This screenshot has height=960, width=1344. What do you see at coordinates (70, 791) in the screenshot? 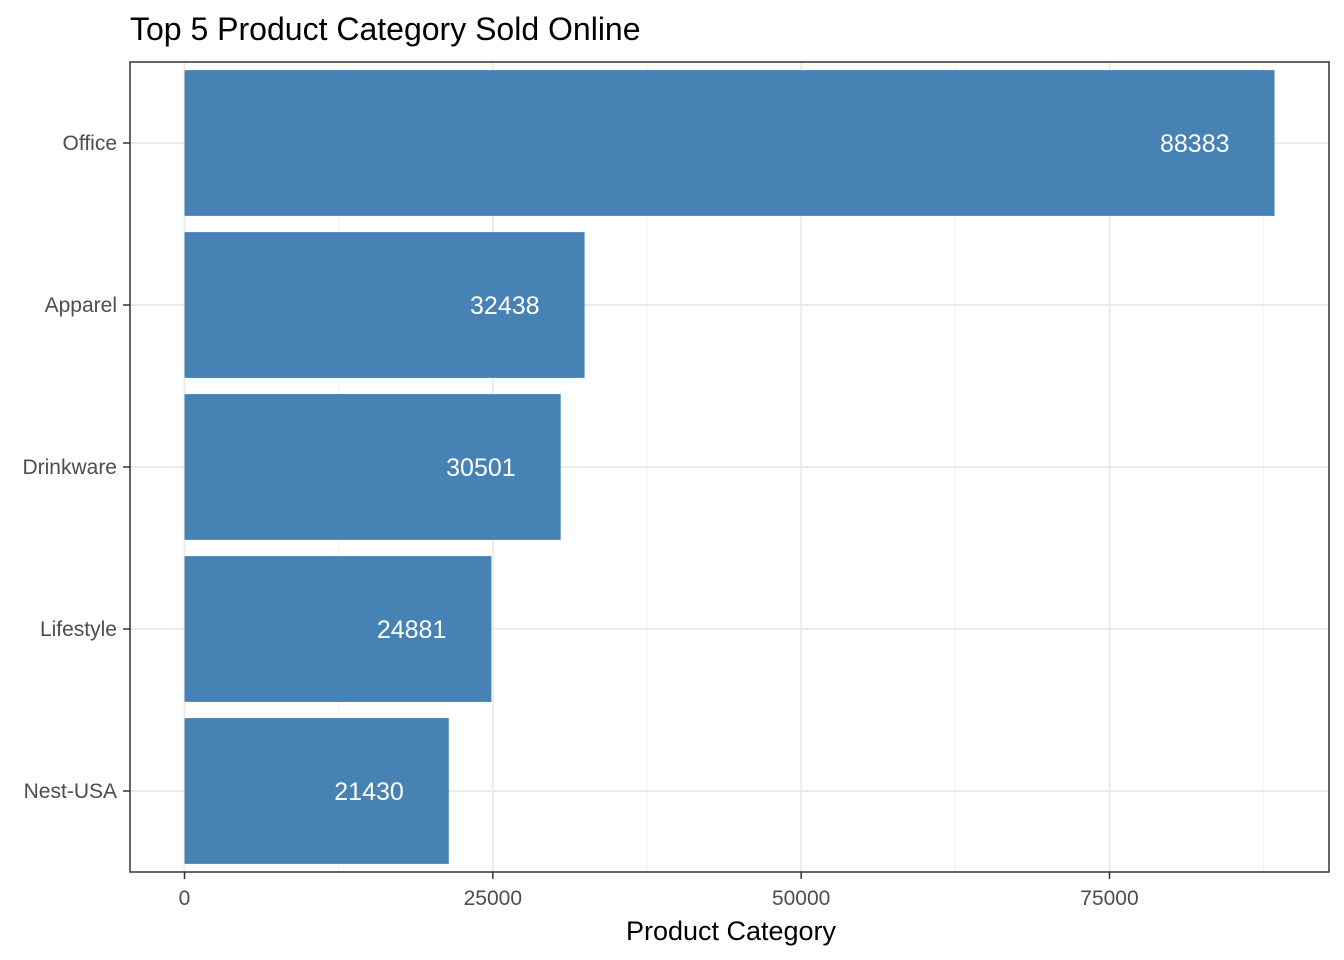
I see `y-tick-label: Nest-USA` at bounding box center [70, 791].